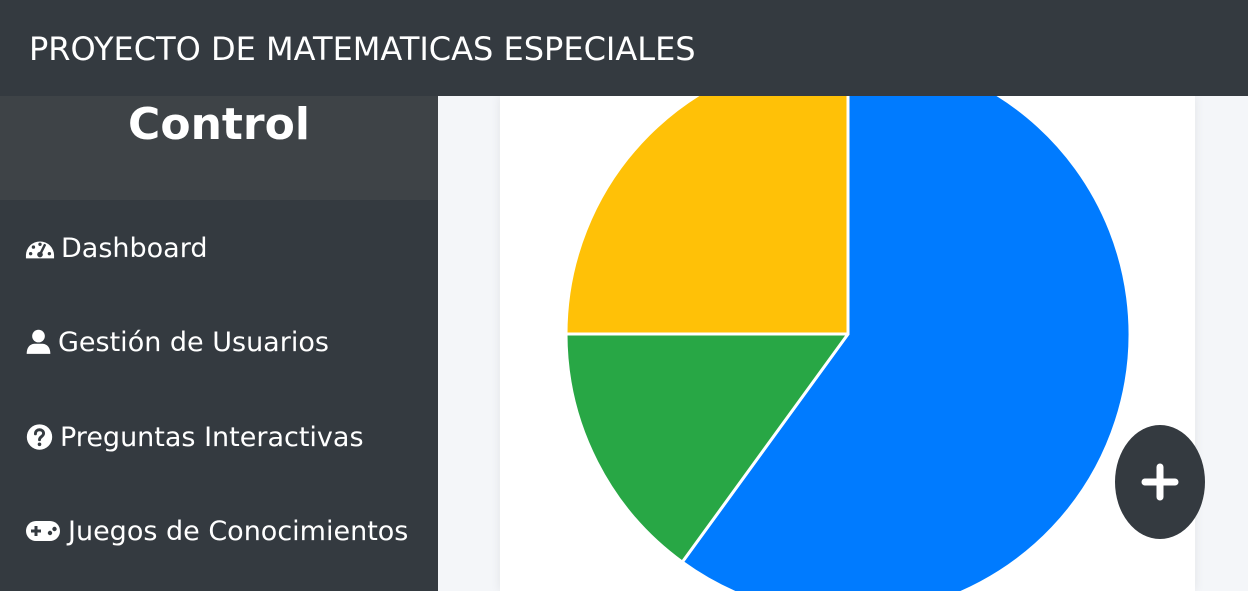  What do you see at coordinates (39, 437) in the screenshot?
I see `question-circle-icon` at bounding box center [39, 437].